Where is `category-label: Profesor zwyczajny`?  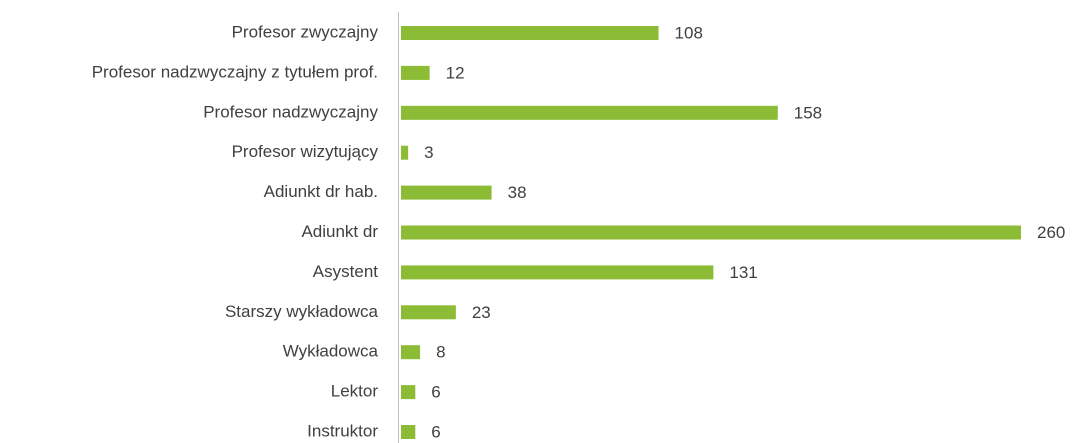
category-label: Profesor zwyczajny is located at coordinates (305, 31).